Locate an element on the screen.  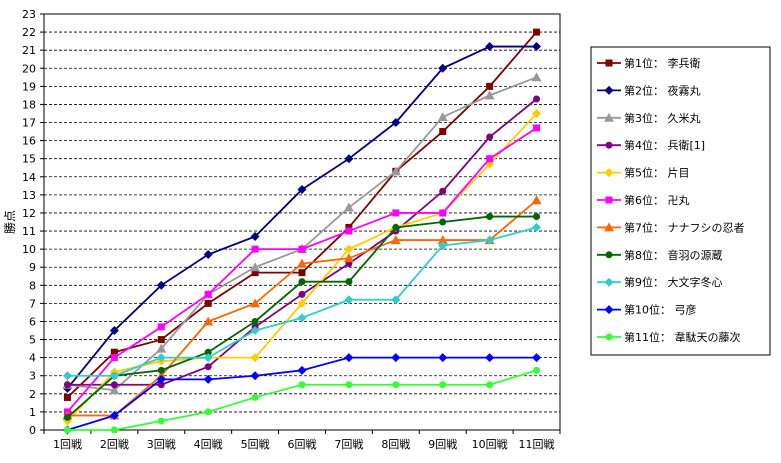
y-tick-label: 16 is located at coordinates (29, 141).